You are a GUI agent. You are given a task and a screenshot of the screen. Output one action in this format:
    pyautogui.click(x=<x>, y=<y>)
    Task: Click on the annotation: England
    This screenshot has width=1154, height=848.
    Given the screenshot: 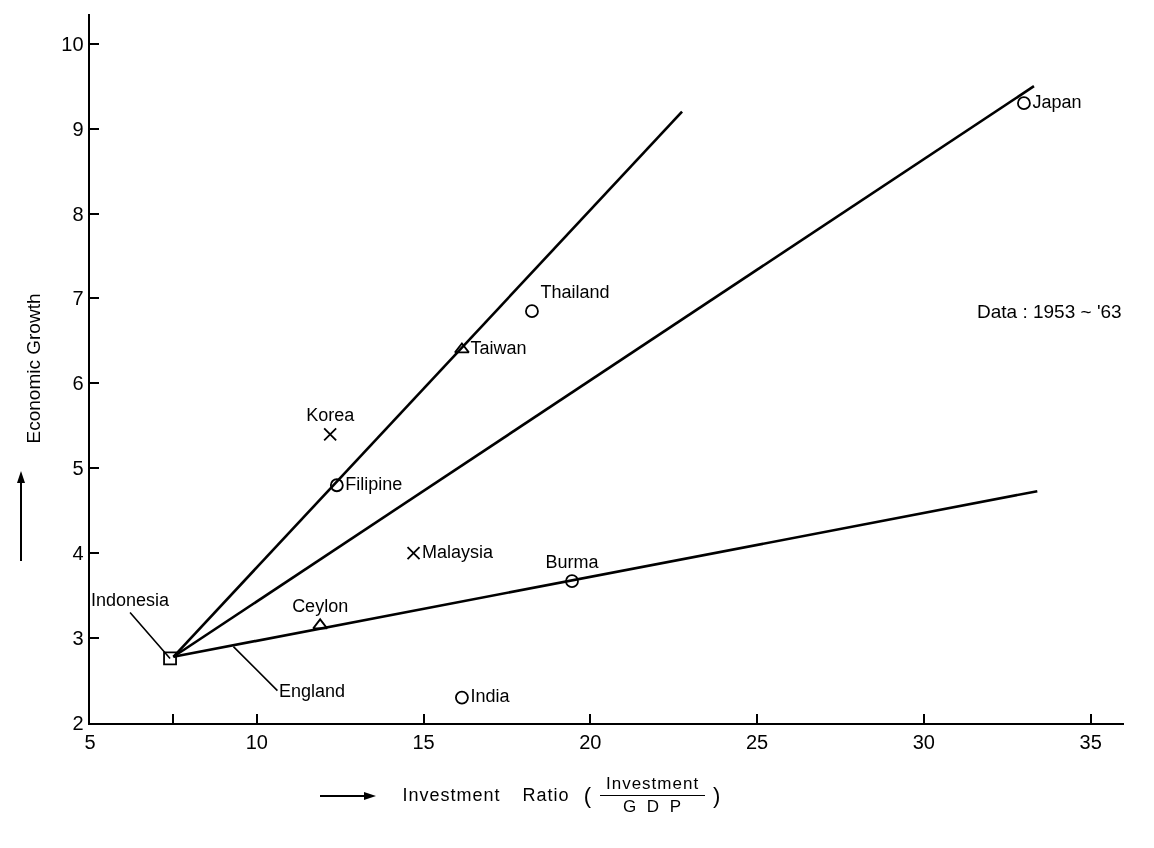 What is the action you would take?
    pyautogui.click(x=312, y=691)
    